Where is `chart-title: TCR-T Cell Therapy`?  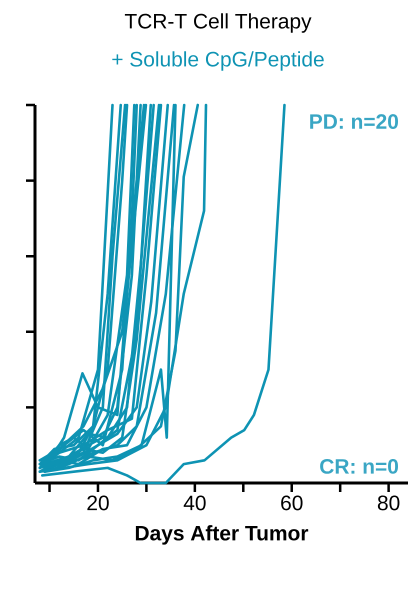 chart-title: TCR-T Cell Therapy is located at coordinates (218, 23).